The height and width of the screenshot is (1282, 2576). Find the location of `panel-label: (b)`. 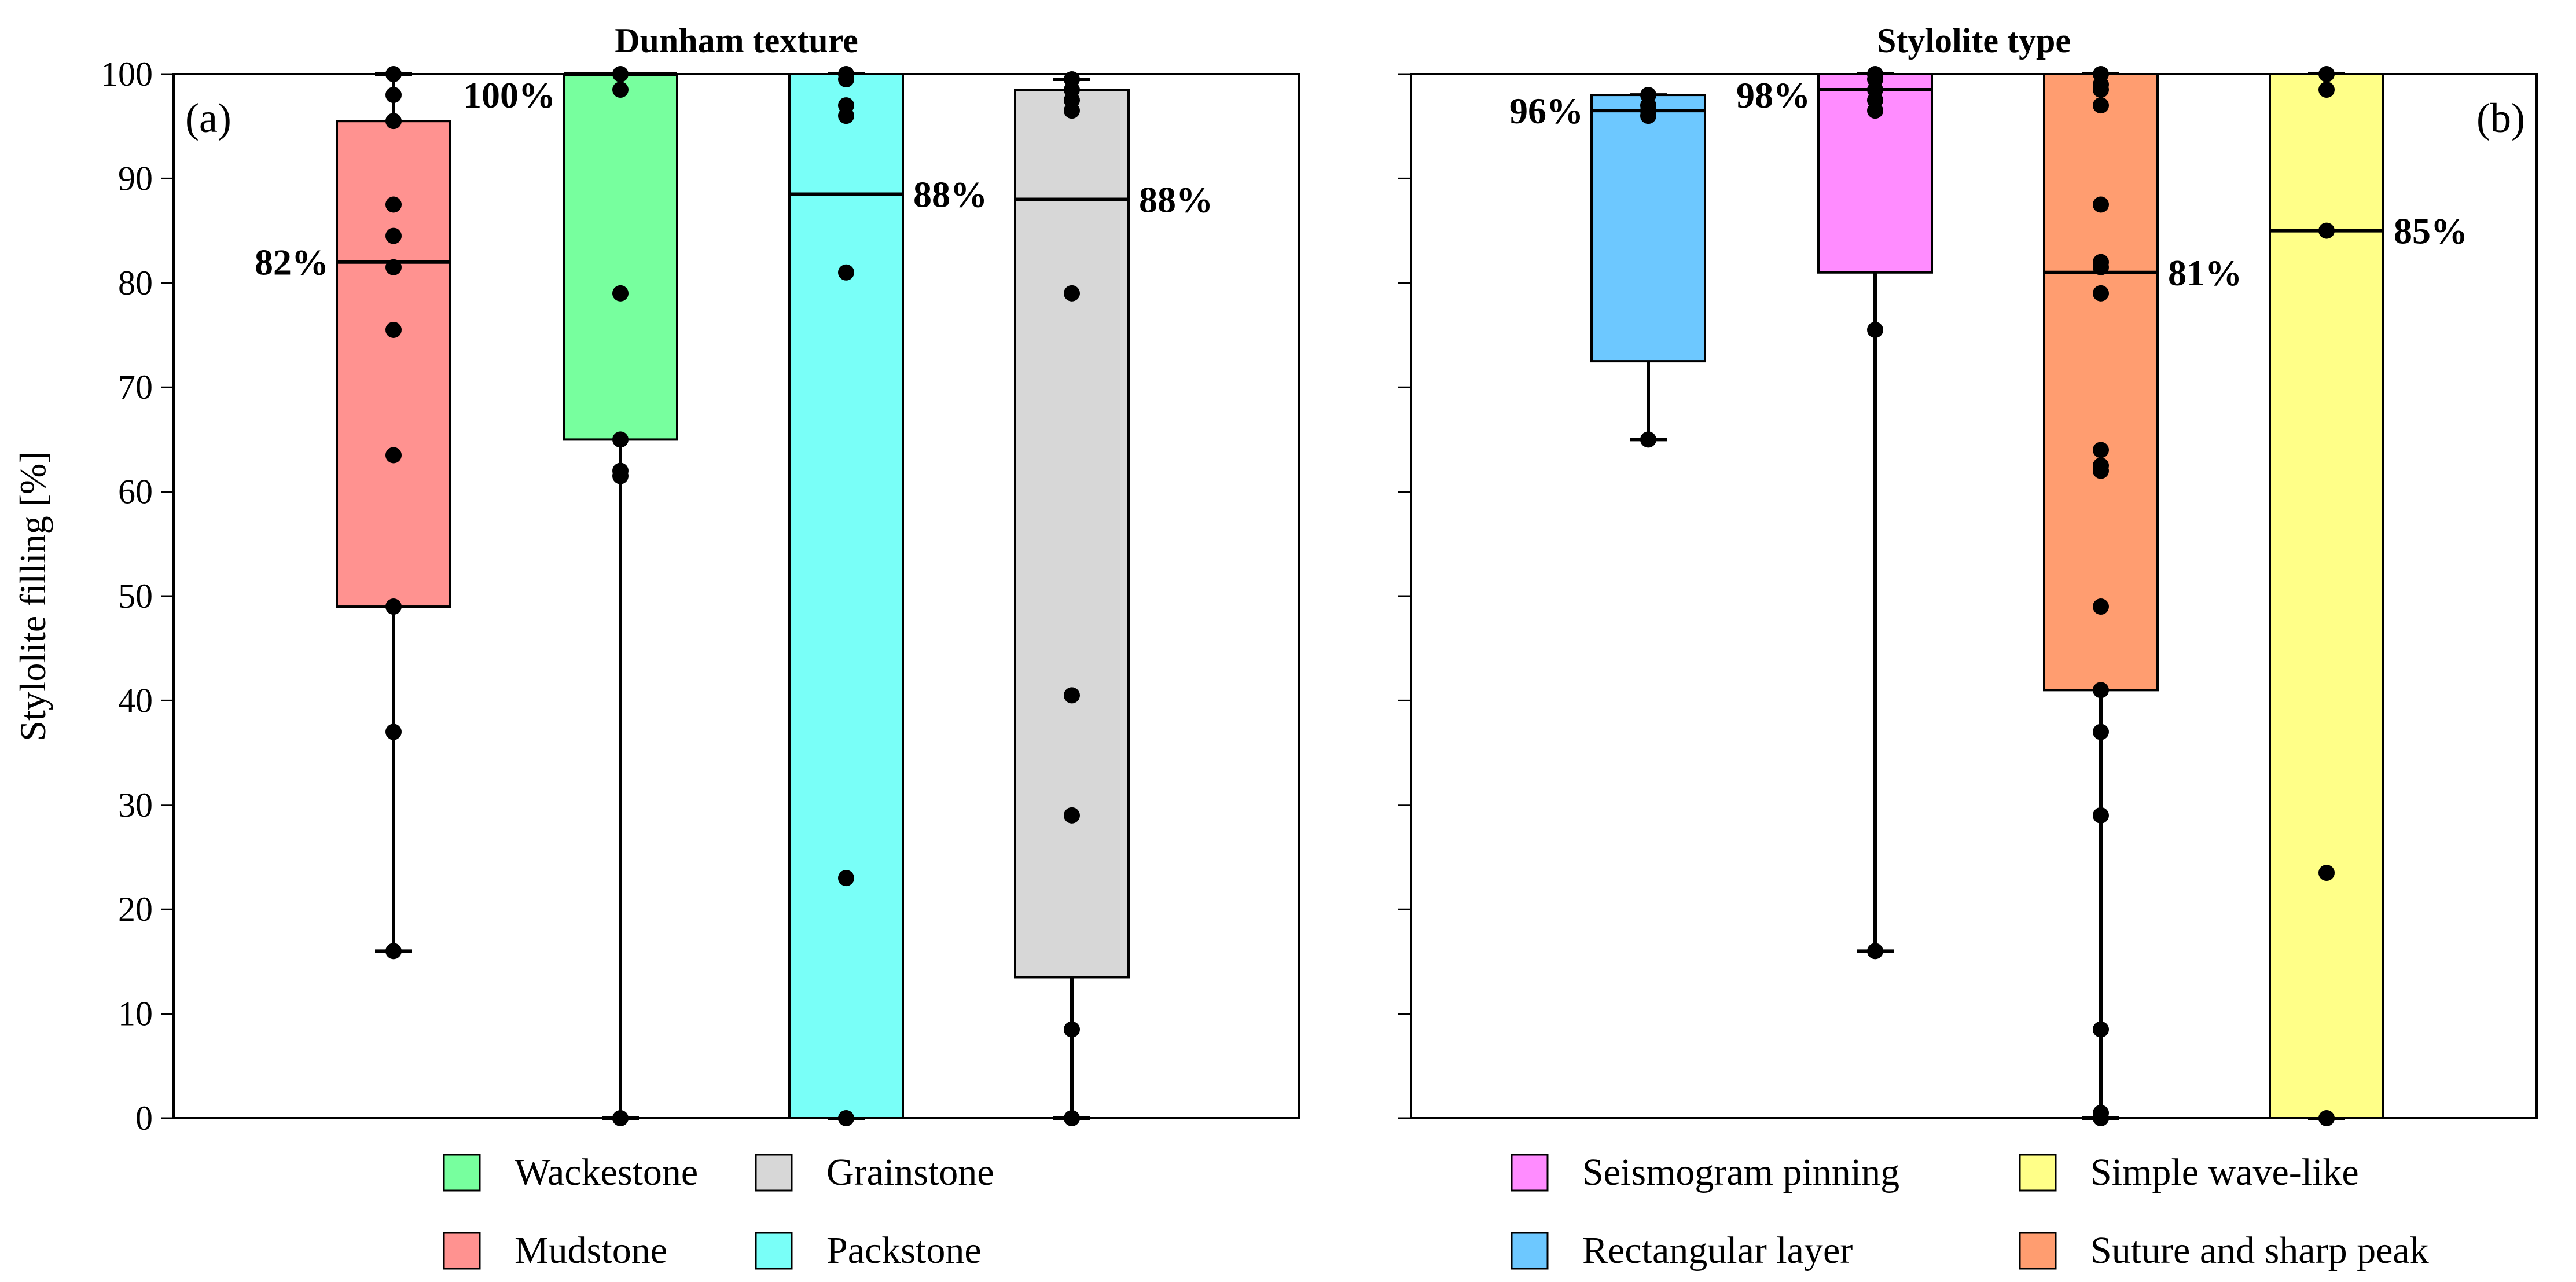

panel-label: (b) is located at coordinates (2501, 118).